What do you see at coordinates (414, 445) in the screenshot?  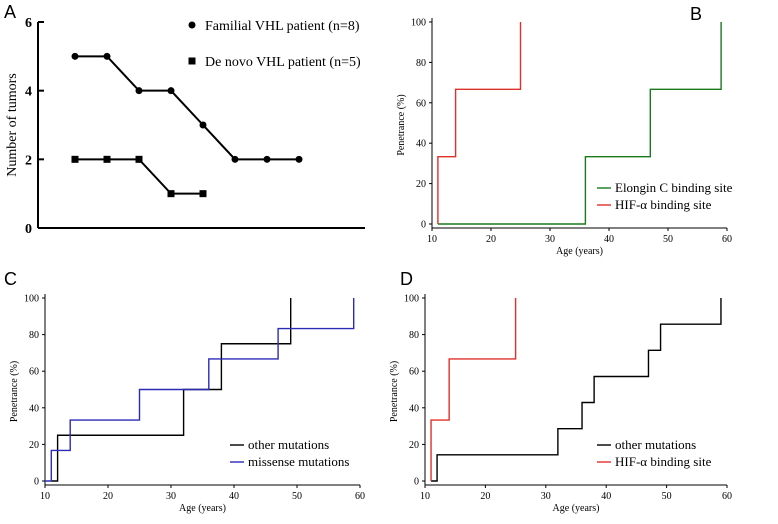 I see `y-tick-label-d: 20` at bounding box center [414, 445].